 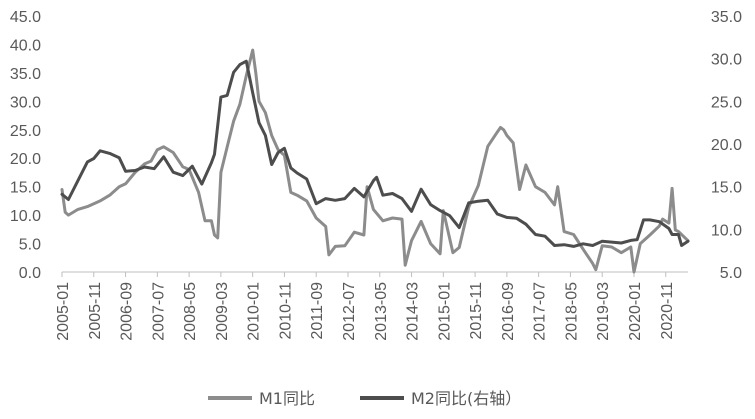 What do you see at coordinates (25, 45) in the screenshot?
I see `left-y-tick-label: 40.0` at bounding box center [25, 45].